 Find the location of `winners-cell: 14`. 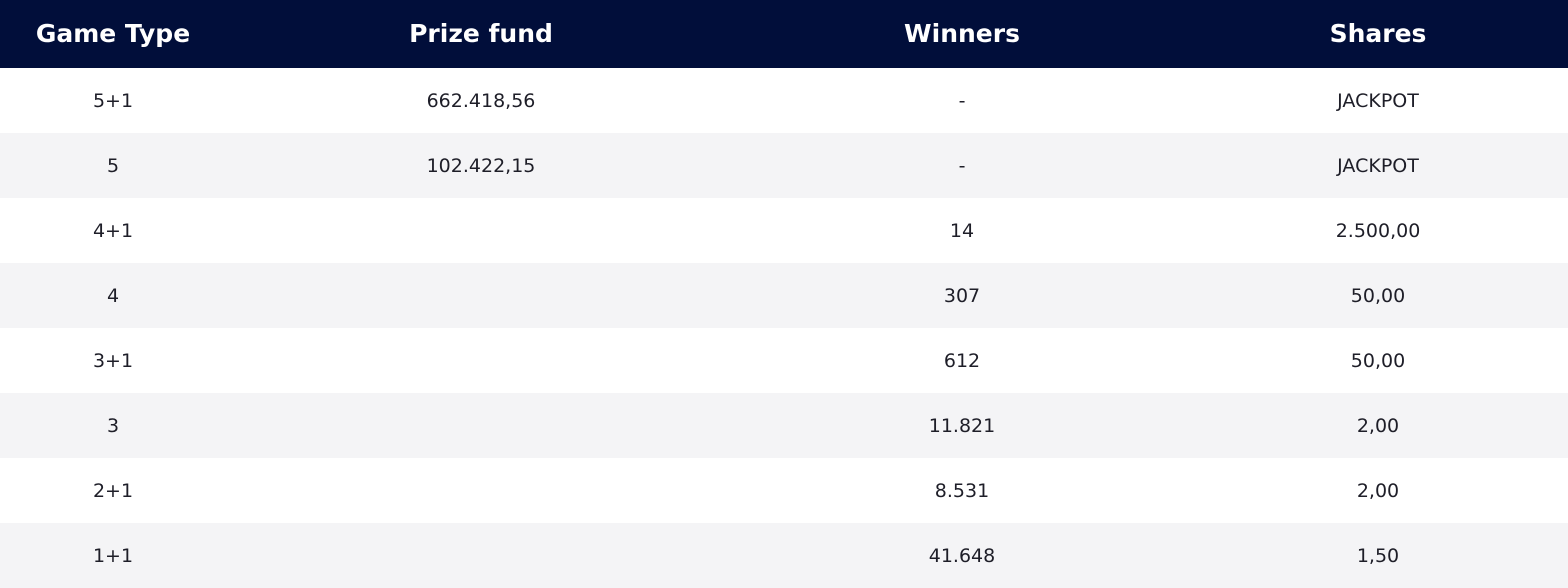

winners-cell: 14 is located at coordinates (962, 230).